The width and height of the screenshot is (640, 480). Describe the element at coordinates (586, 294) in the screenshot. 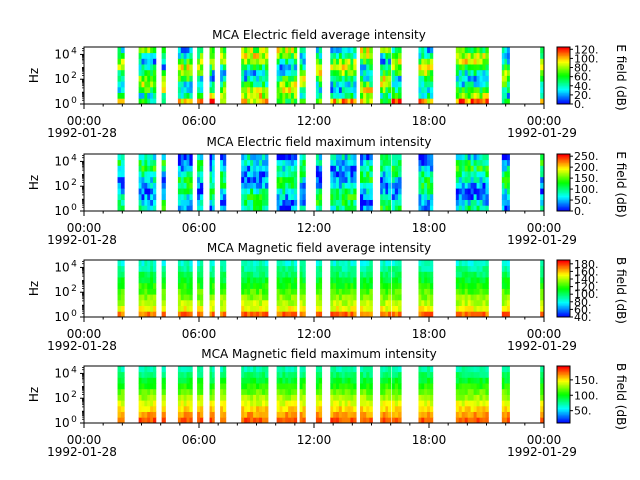

I see `colorbar-tick-label: 100.` at that location.